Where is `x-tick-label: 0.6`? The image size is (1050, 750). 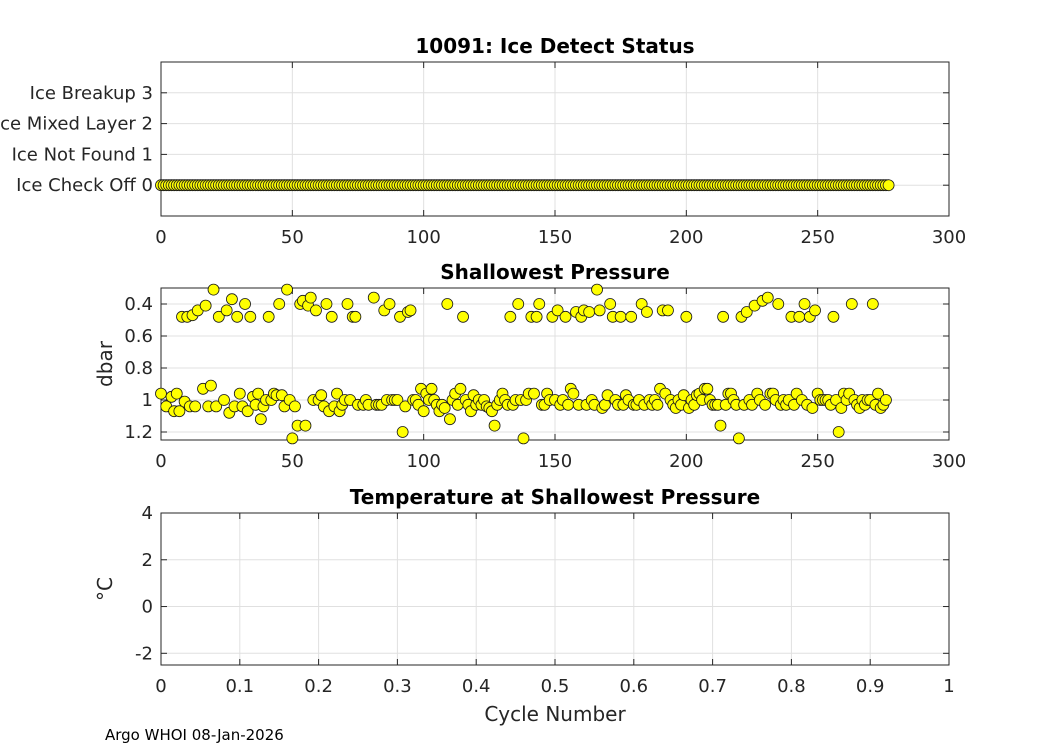
x-tick-label: 0.6 is located at coordinates (633, 686).